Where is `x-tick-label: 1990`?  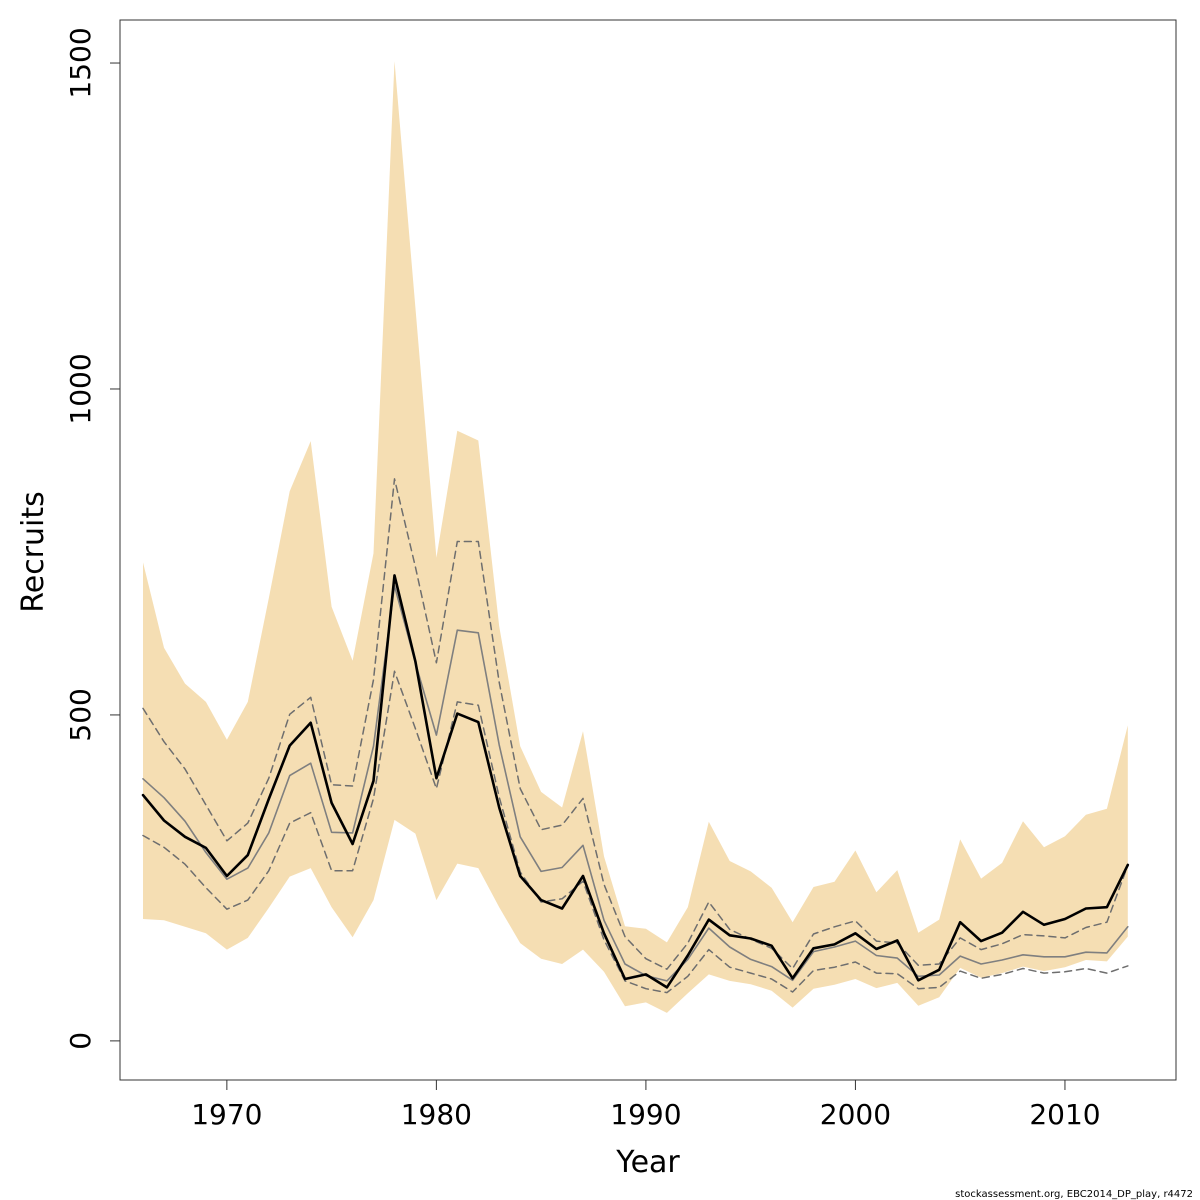
x-tick-label: 1990 is located at coordinates (645, 1114).